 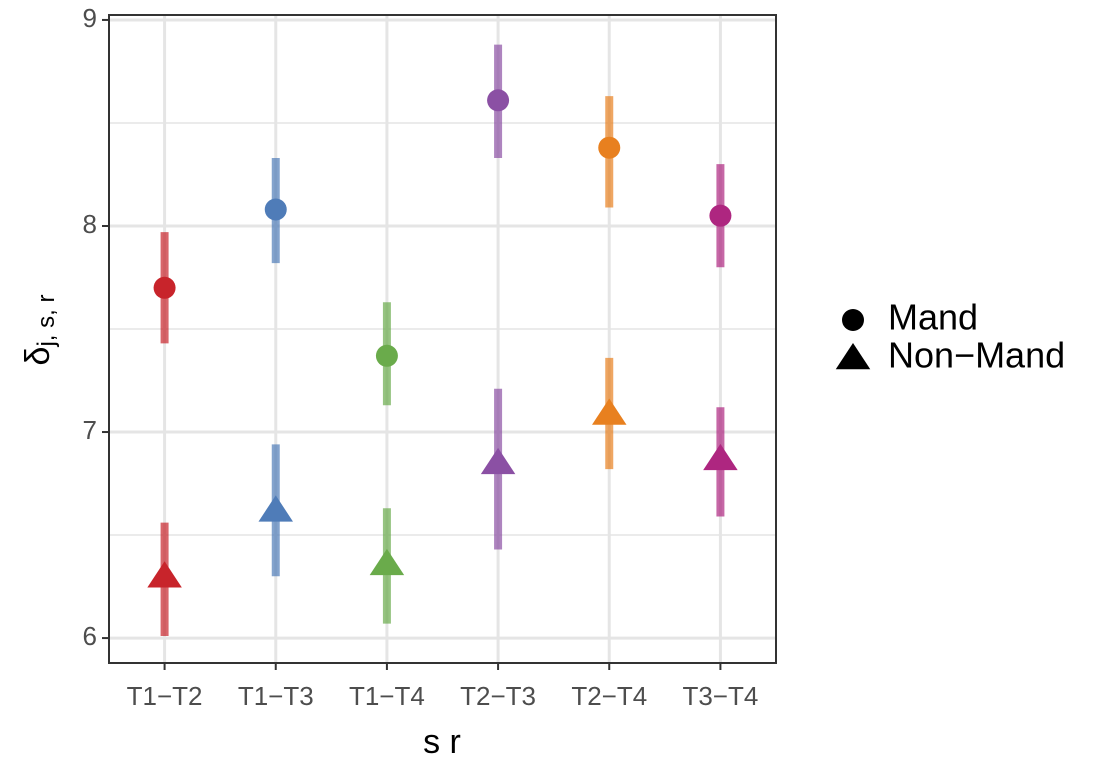 What do you see at coordinates (90, 18) in the screenshot?
I see `y-tick-label: 9` at bounding box center [90, 18].